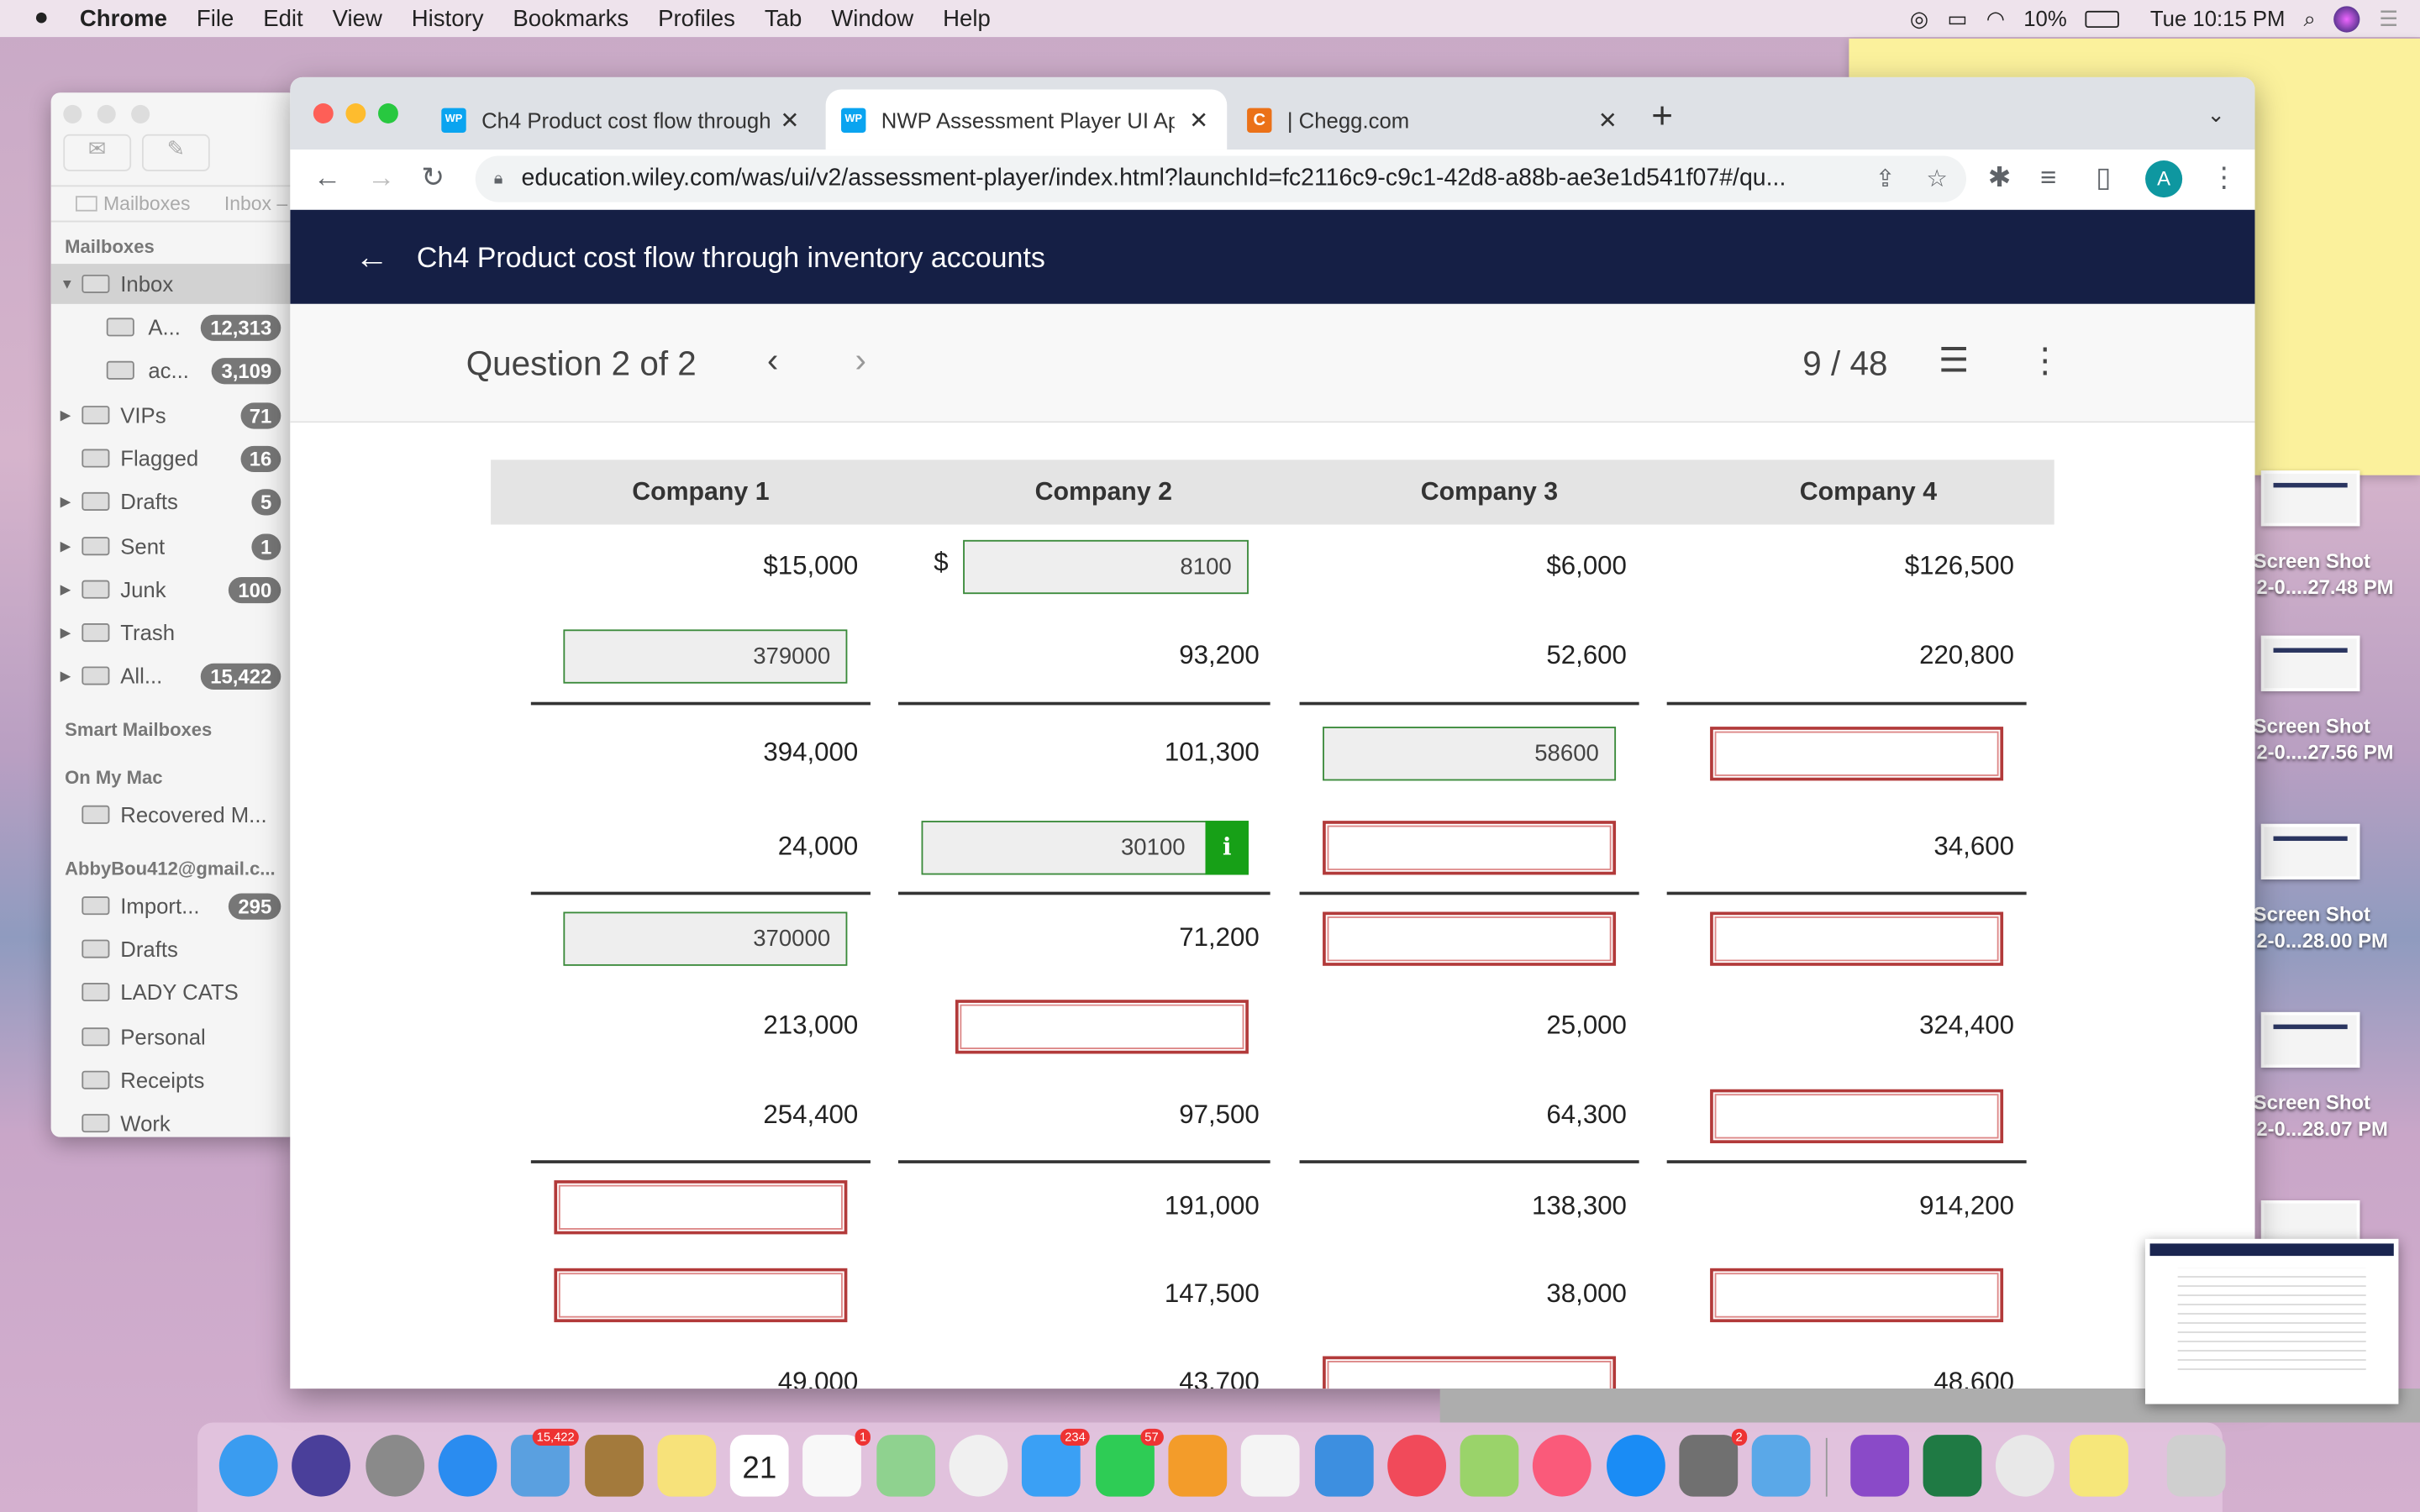  Describe the element at coordinates (1782, 1466) in the screenshot. I see `dock-network-utility-icon` at that location.